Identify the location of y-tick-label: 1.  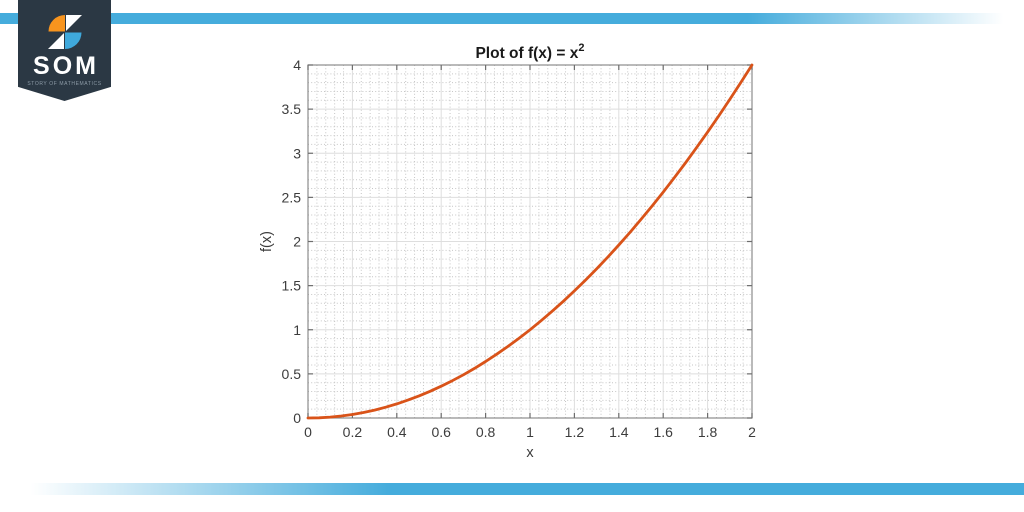
(297, 330).